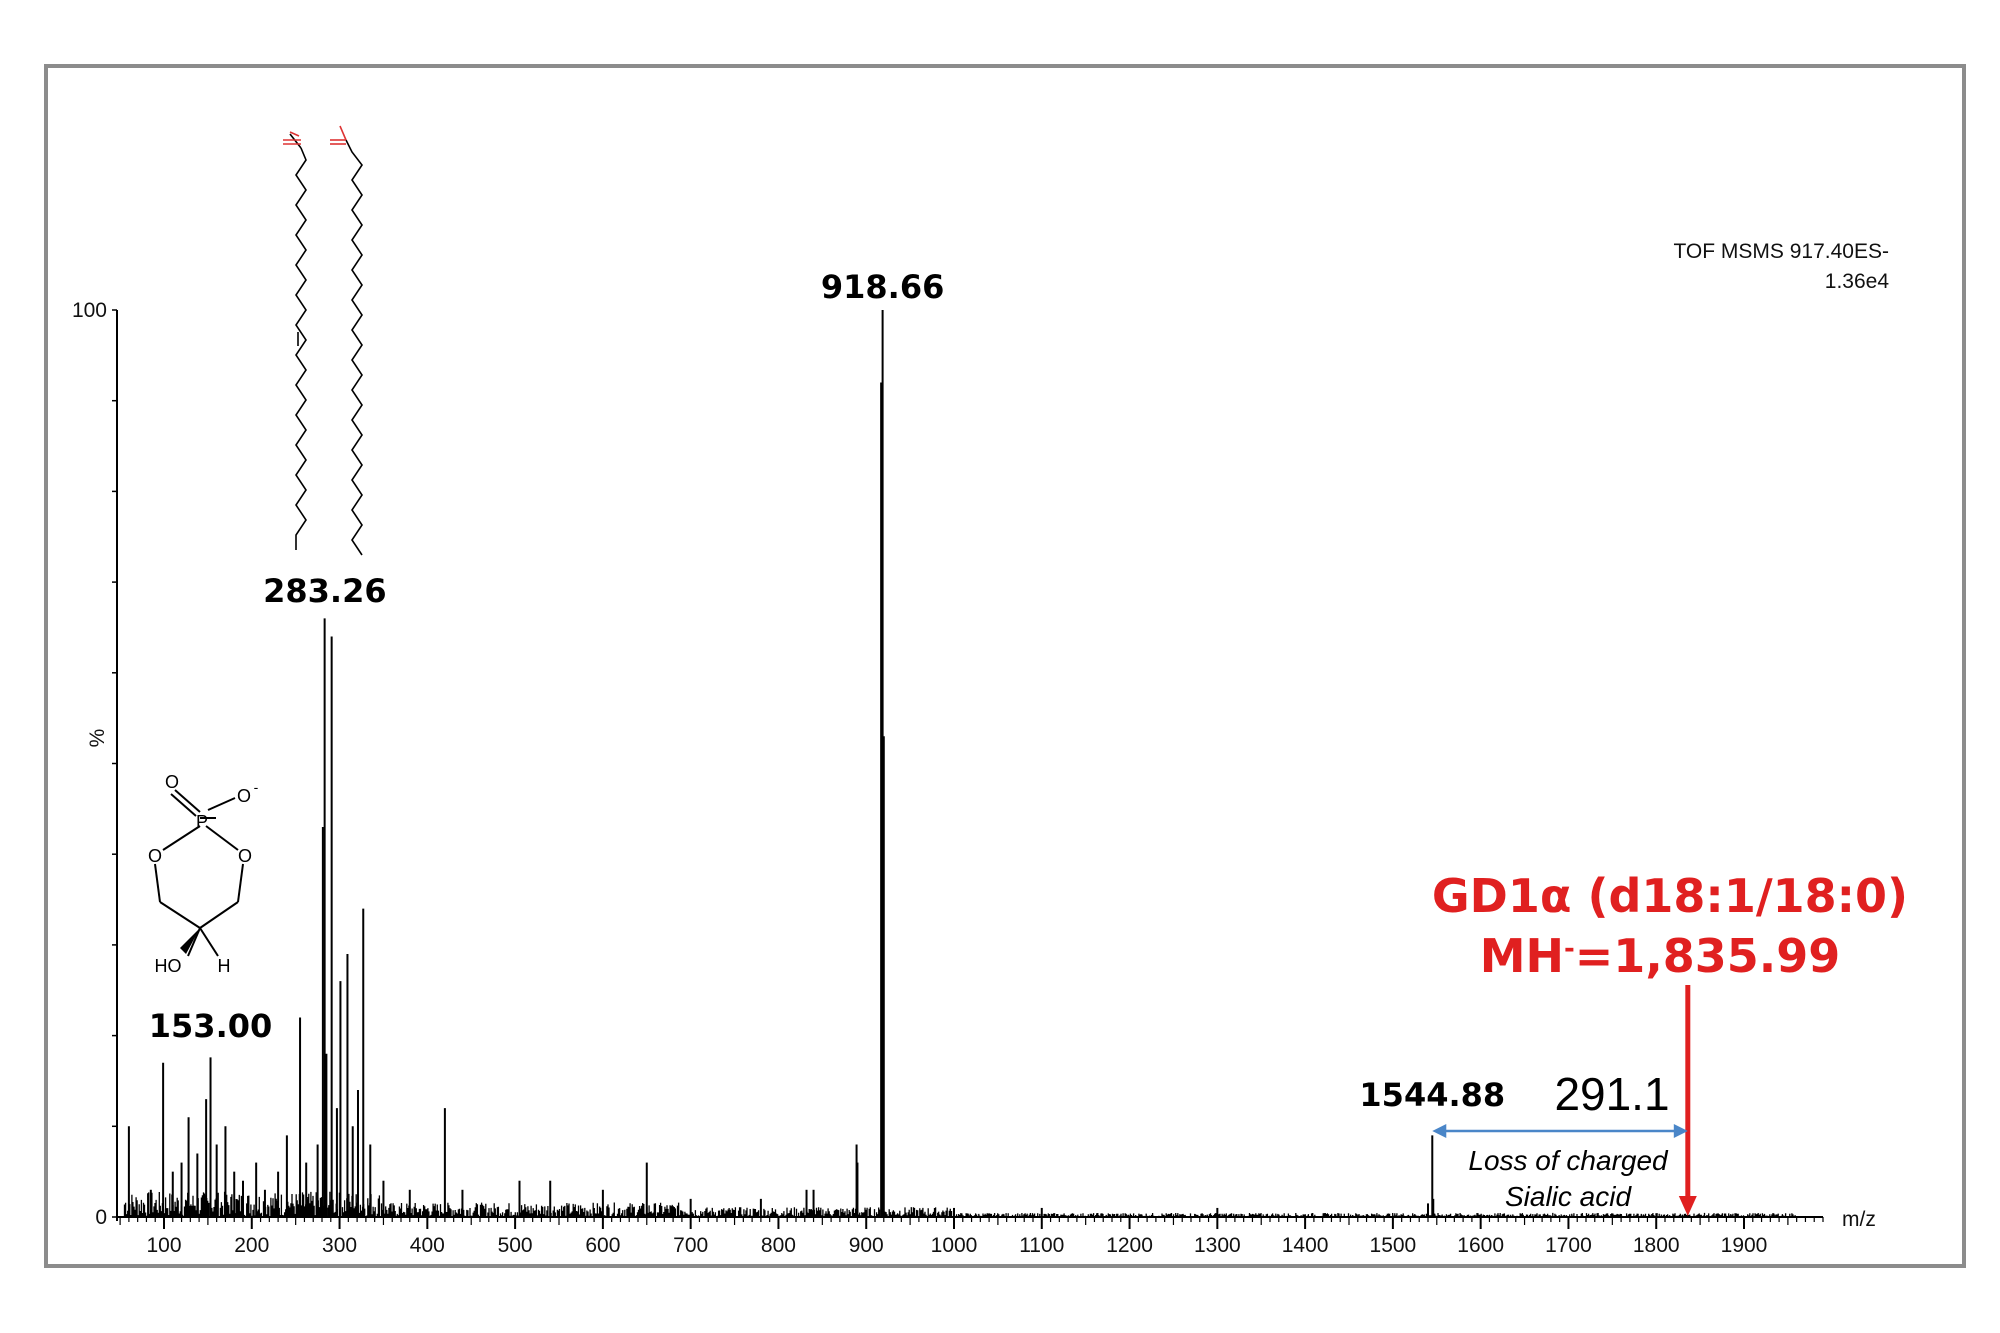 Image resolution: width=2000 pixels, height=1333 pixels. I want to click on x-tick-label: 1000, so click(954, 1245).